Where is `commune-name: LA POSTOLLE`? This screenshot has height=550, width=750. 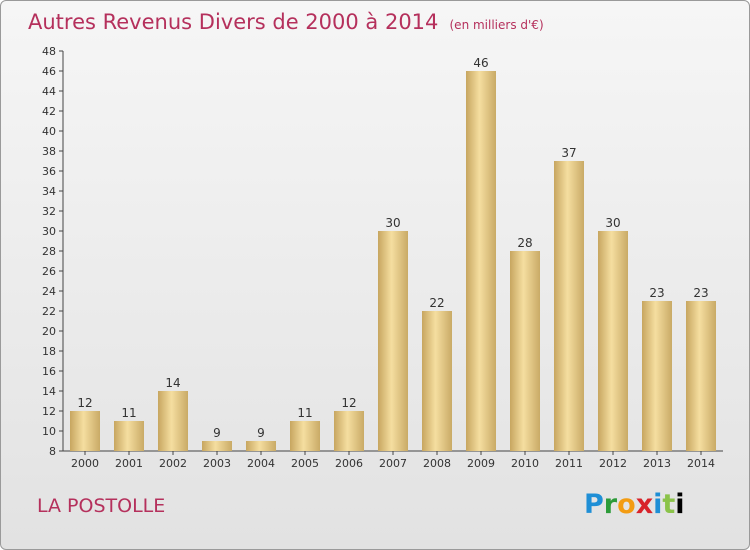 commune-name: LA POSTOLLE is located at coordinates (101, 506).